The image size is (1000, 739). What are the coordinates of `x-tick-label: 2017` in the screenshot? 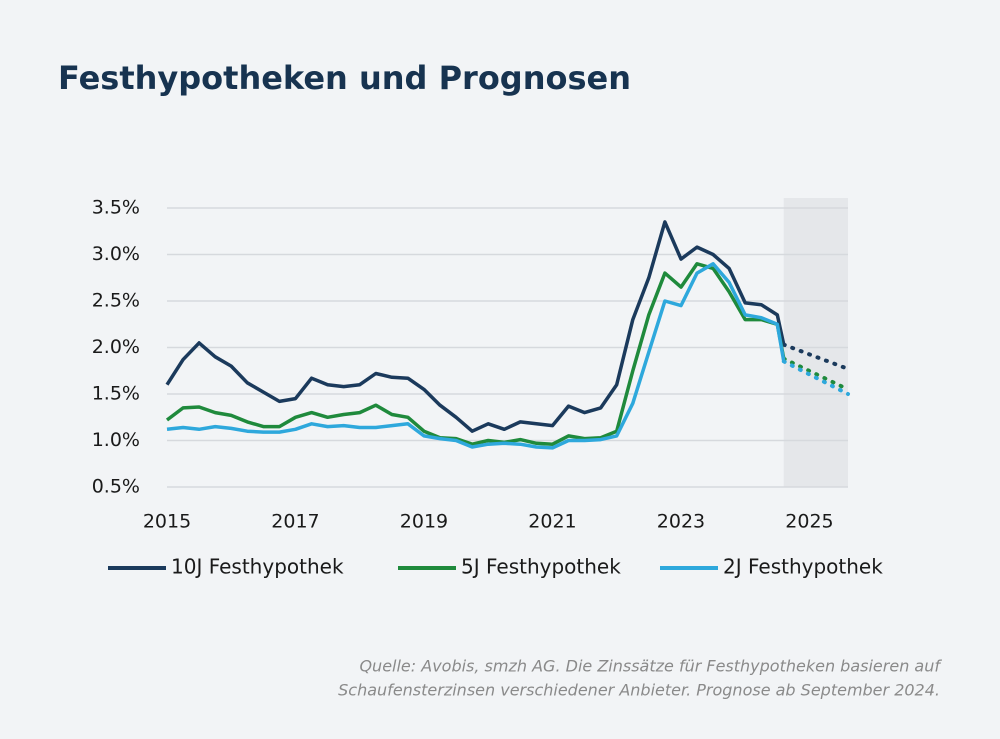 It's located at (295, 522).